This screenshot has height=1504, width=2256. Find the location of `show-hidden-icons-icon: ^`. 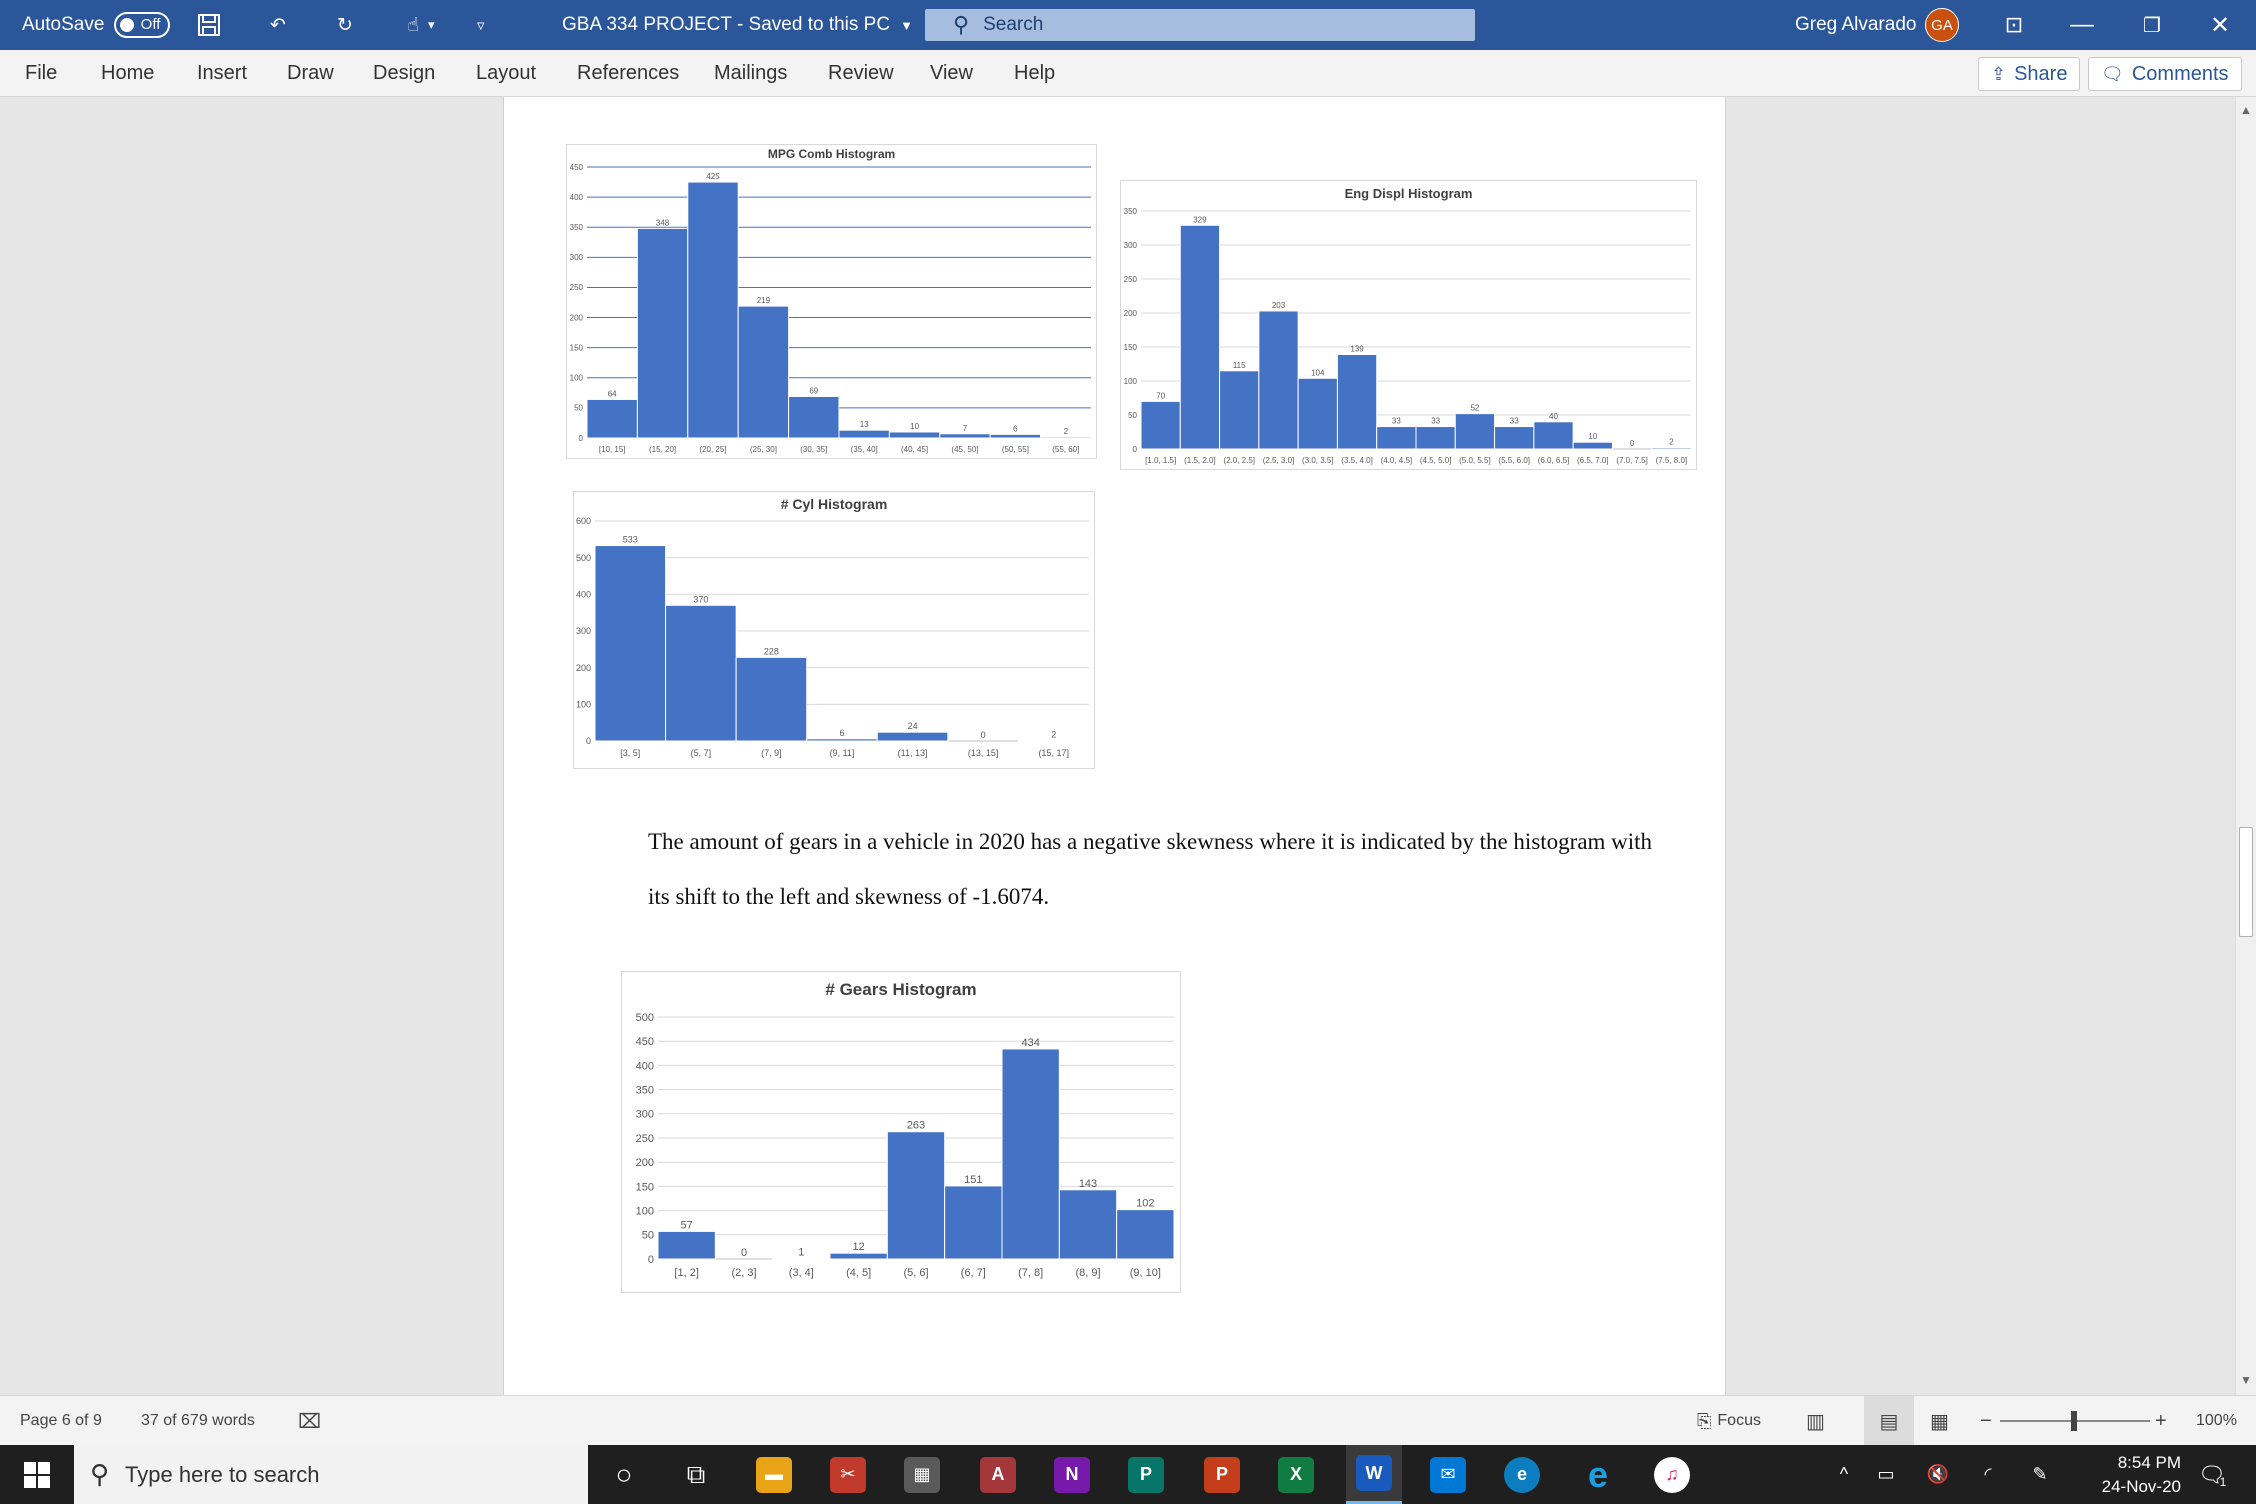

show-hidden-icons-icon: ^ is located at coordinates (1844, 1474).